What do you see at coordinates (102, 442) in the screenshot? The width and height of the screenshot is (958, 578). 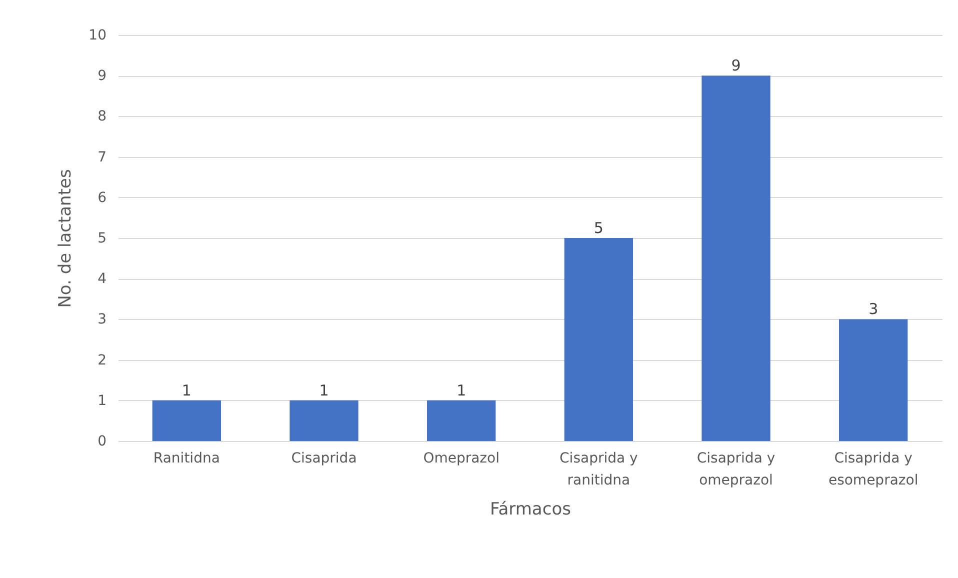 I see `y-tick-label: 0` at bounding box center [102, 442].